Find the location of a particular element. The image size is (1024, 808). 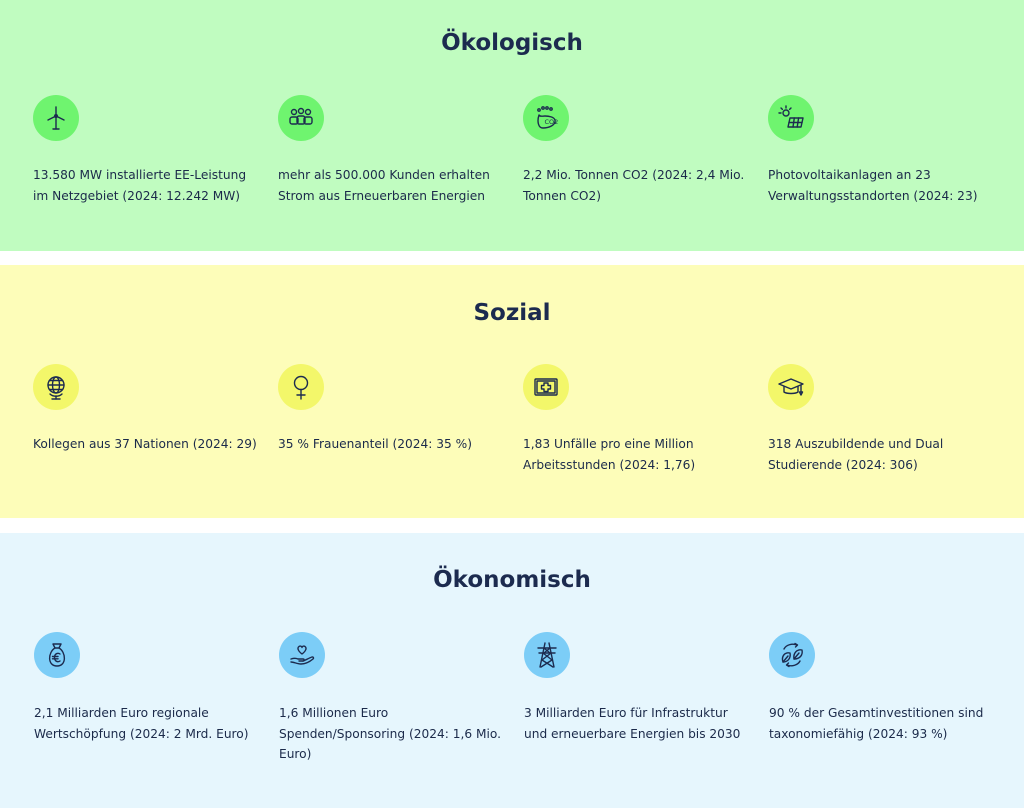

wind-turbine-icon is located at coordinates (56, 118).